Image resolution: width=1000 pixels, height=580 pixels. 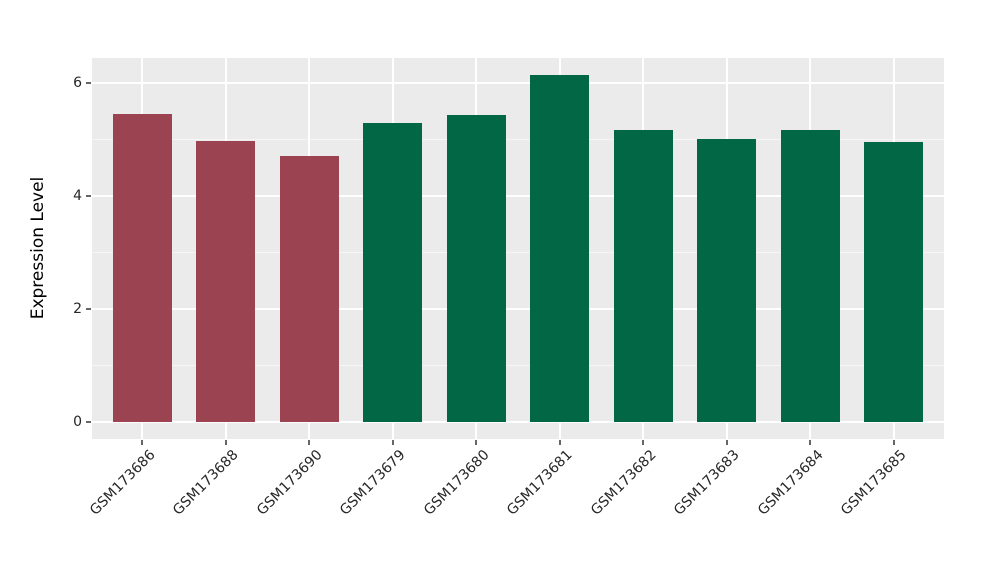 I want to click on bar-GSM173686, so click(x=142, y=268).